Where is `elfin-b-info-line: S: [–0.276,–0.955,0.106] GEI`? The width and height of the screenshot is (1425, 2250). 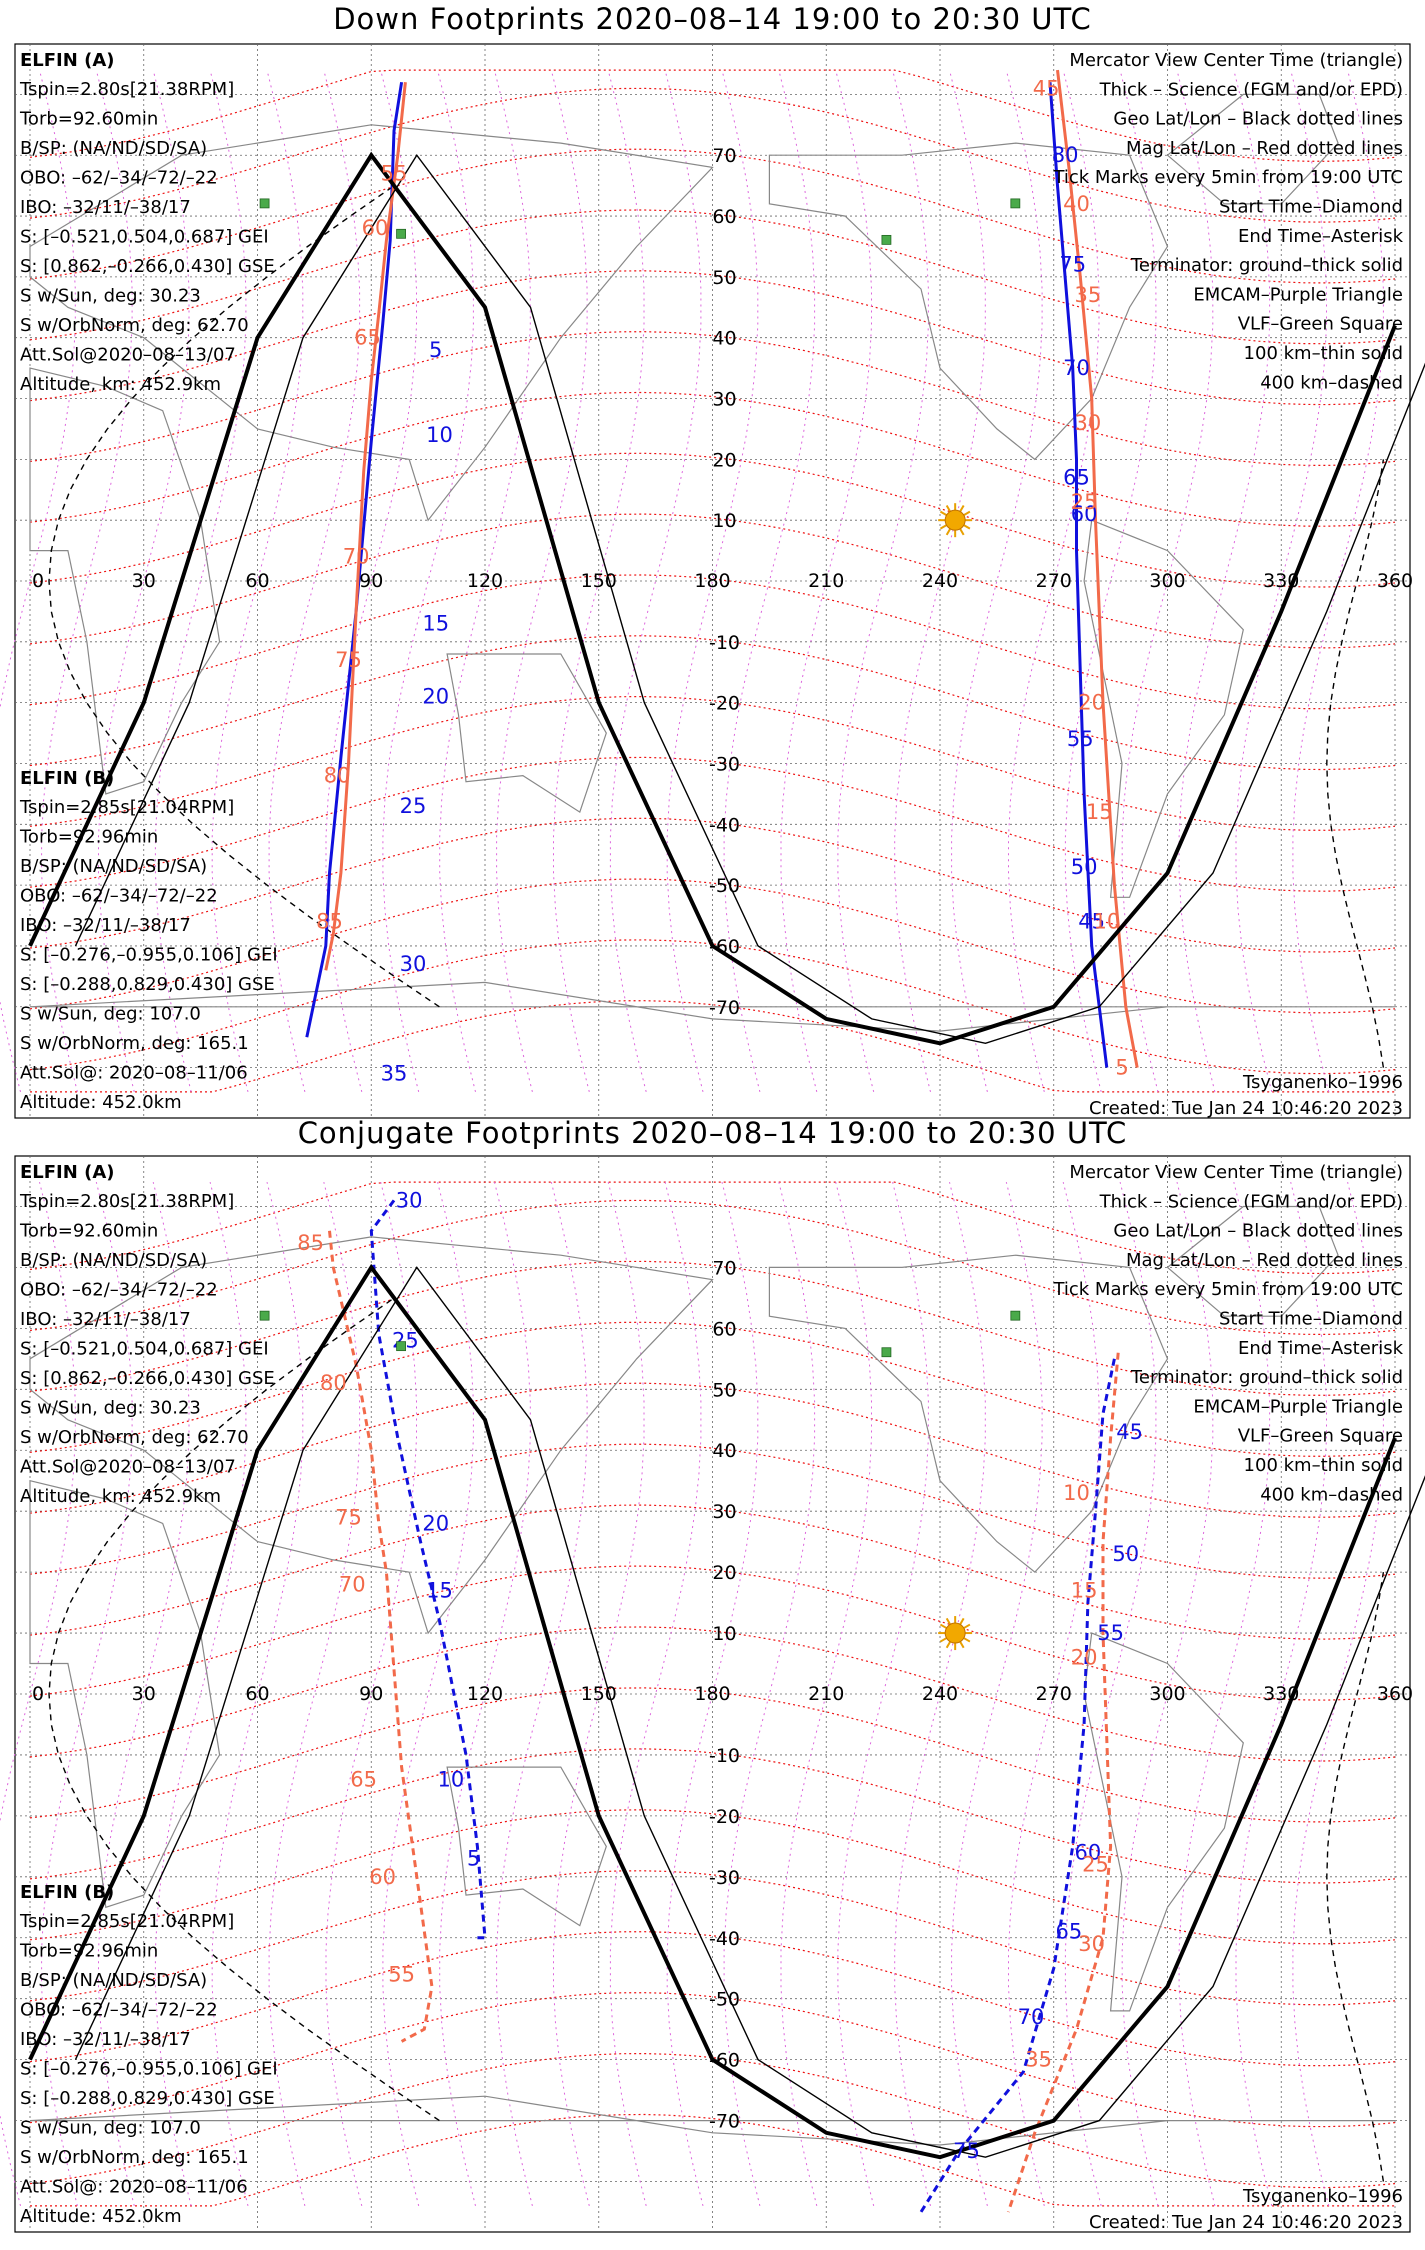 elfin-b-info-line: S: [–0.276,–0.955,0.106] GEI is located at coordinates (149, 2069).